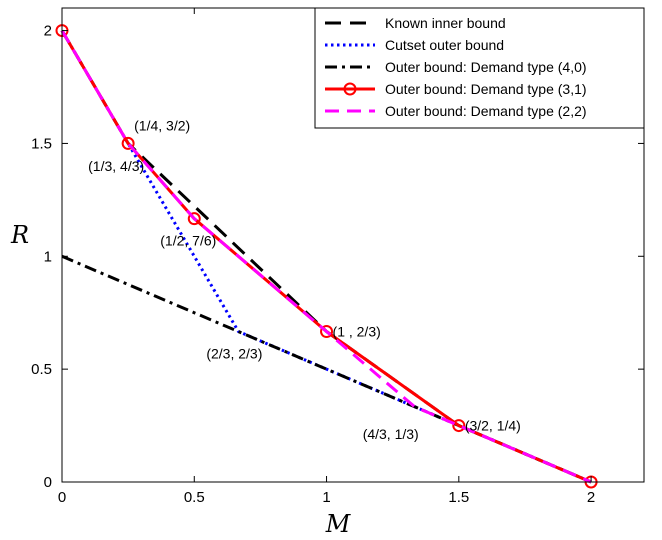 The image size is (662, 540). Describe the element at coordinates (188, 241) in the screenshot. I see `annotation-label: (1/2, 7/6)` at that location.